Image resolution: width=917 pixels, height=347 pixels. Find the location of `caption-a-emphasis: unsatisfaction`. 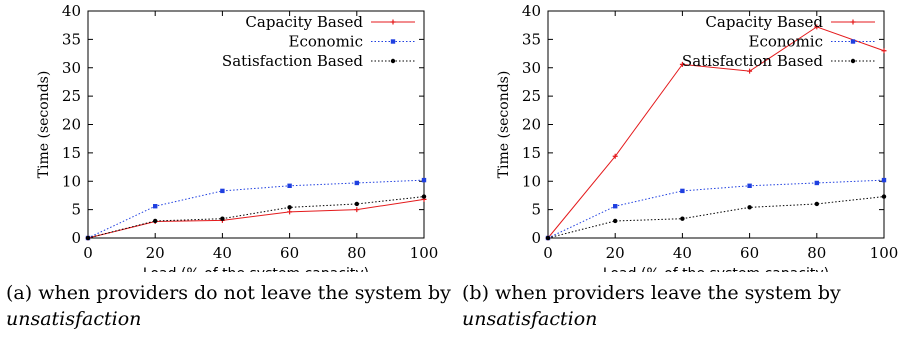

caption-a-emphasis: unsatisfaction is located at coordinates (74, 319).